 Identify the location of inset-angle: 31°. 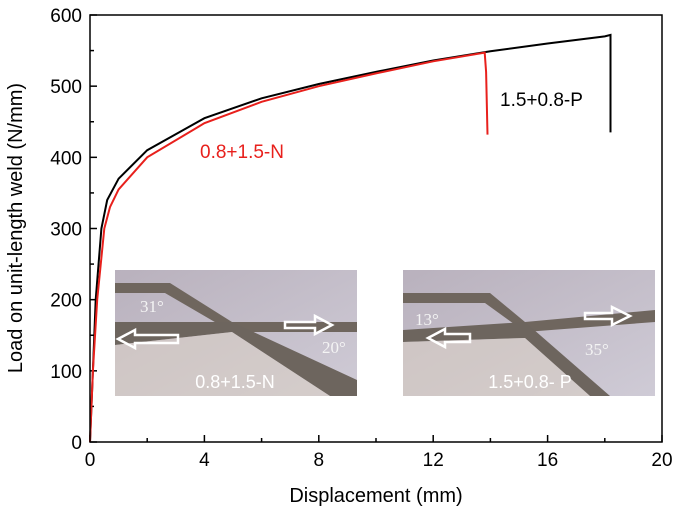
(152, 306).